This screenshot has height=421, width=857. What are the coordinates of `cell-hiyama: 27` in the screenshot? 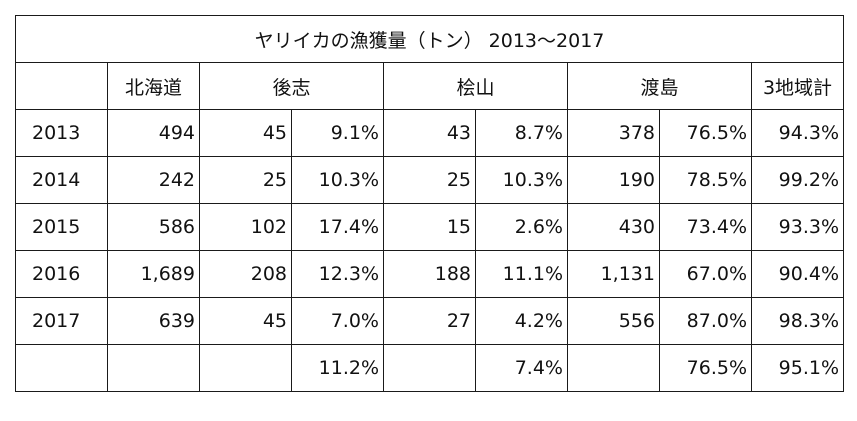 It's located at (429, 321).